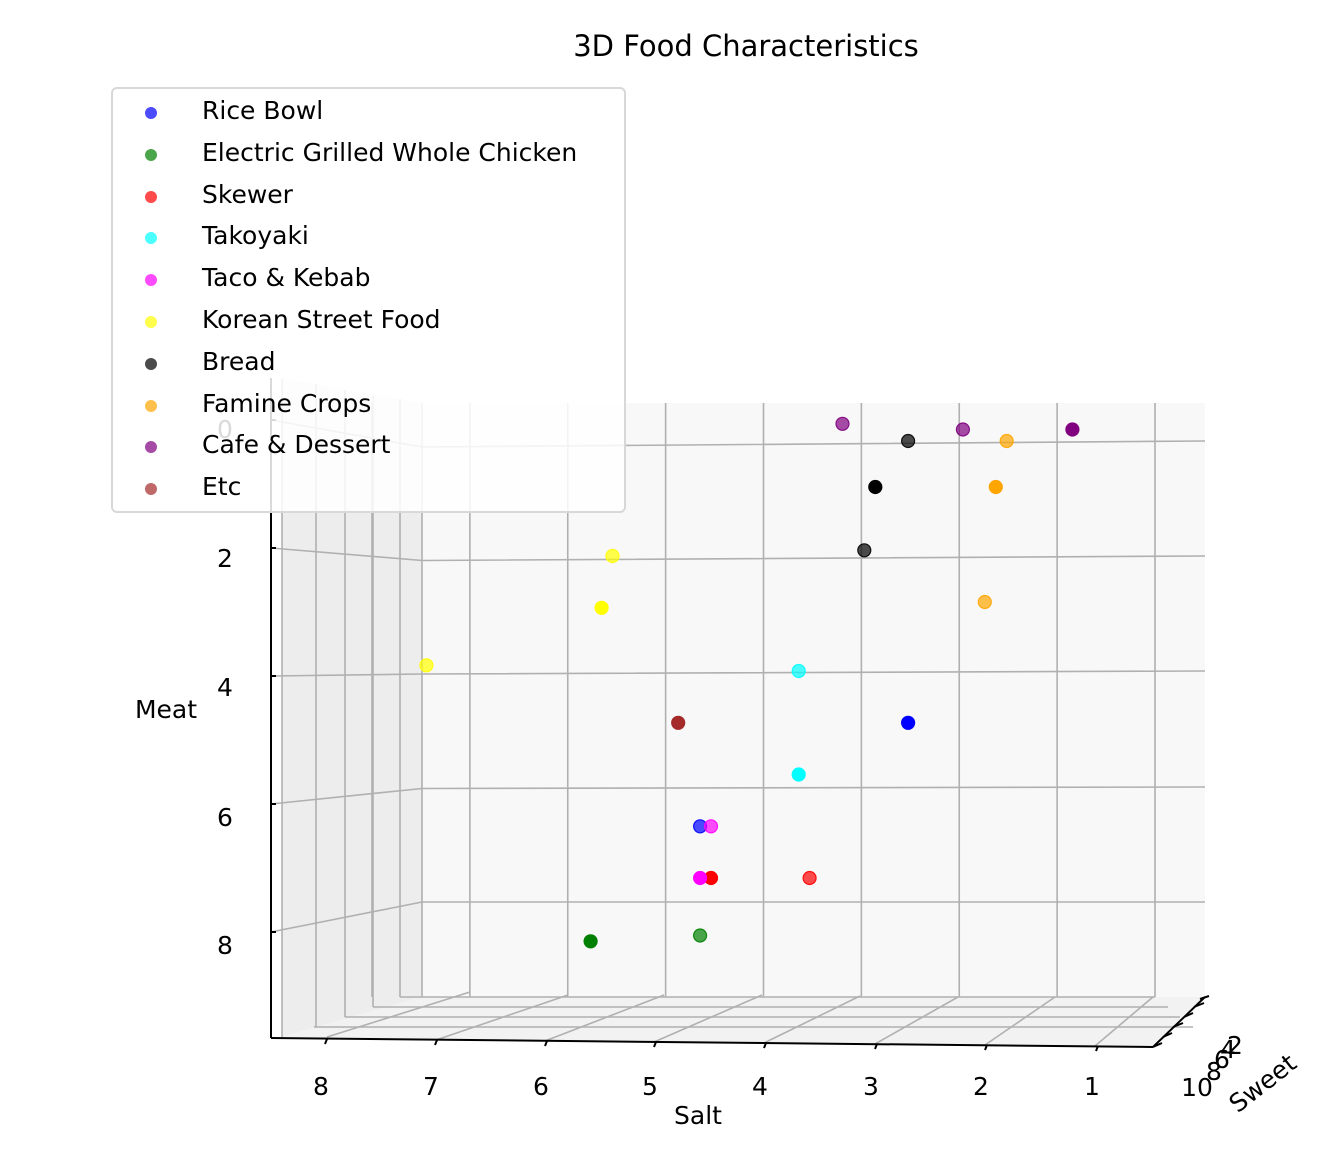 The height and width of the screenshot is (1167, 1332). What do you see at coordinates (225, 558) in the screenshot?
I see `meat-tick-label: 2` at bounding box center [225, 558].